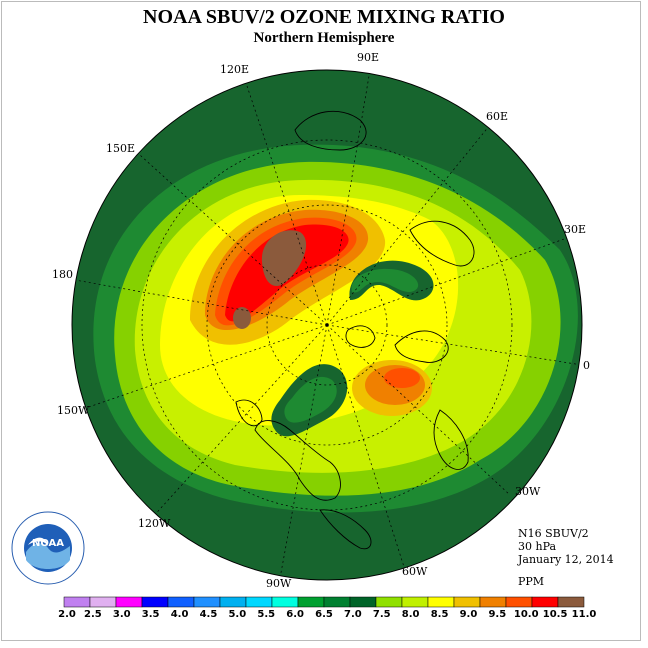 Image resolution: width=648 pixels, height=648 pixels. I want to click on colorbar-tick-label: 6.0, so click(295, 614).